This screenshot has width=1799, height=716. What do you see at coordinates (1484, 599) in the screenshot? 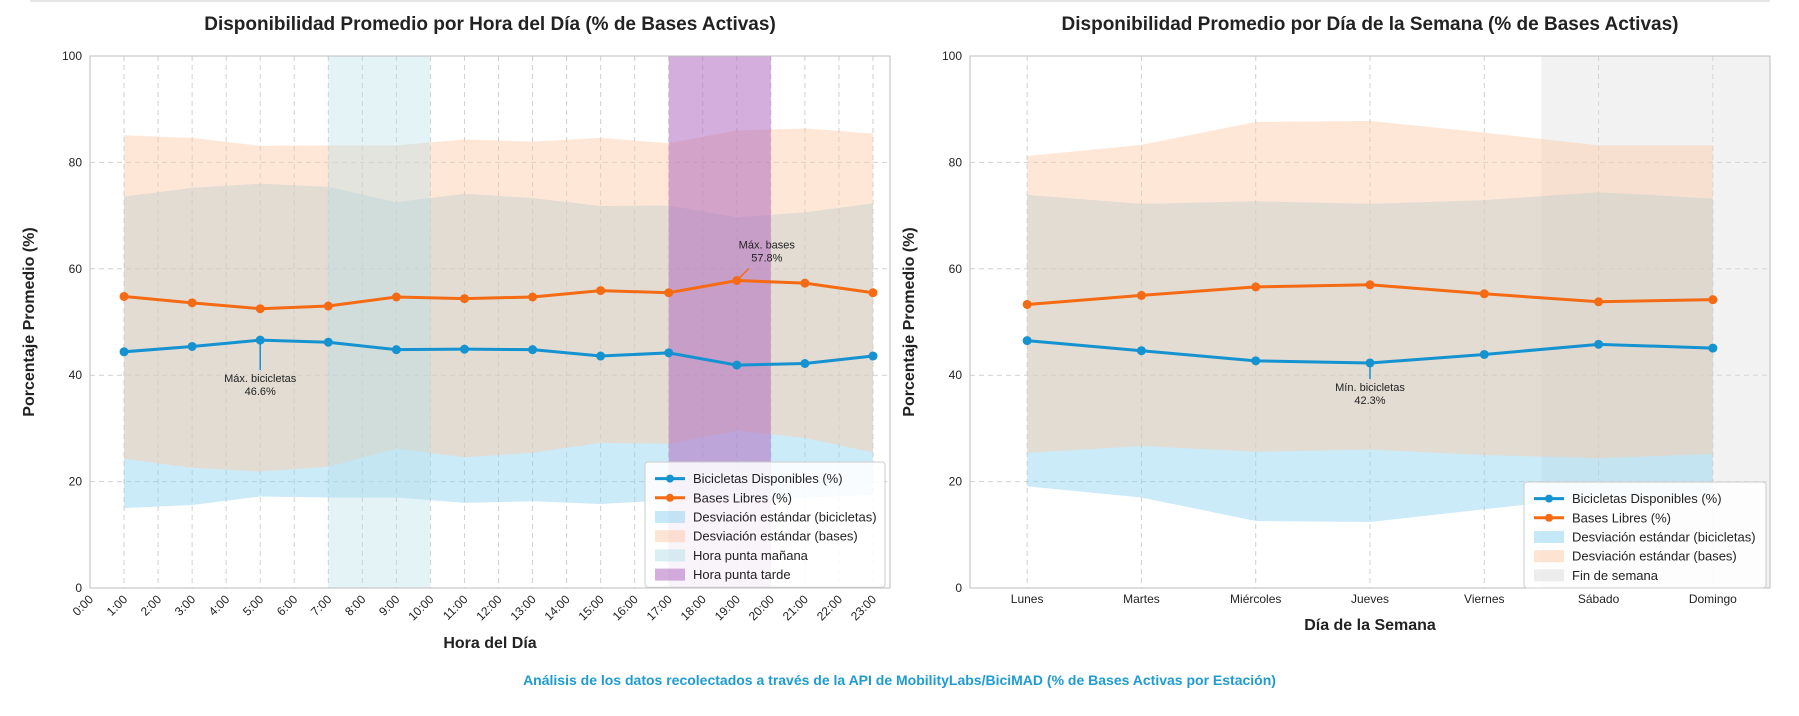
I see `x-tick-label: Viernes` at bounding box center [1484, 599].